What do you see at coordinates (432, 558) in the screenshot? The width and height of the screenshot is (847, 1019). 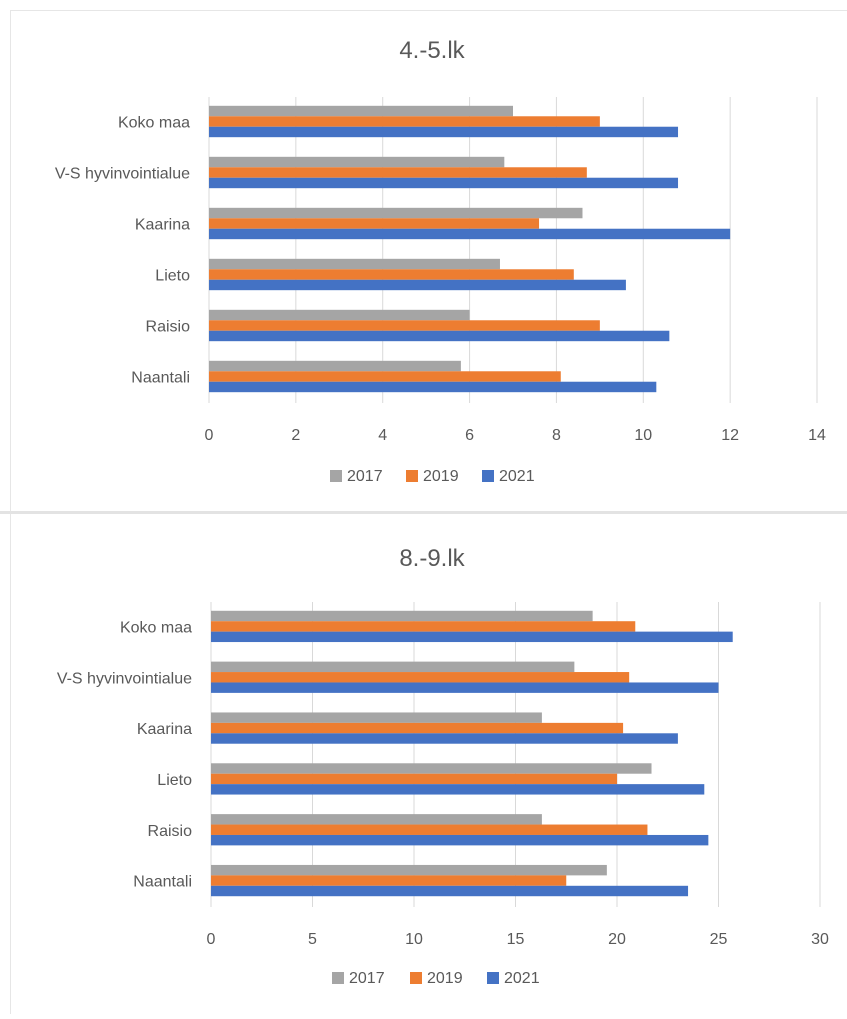 I see `chart-title: 8.-9.lk` at bounding box center [432, 558].